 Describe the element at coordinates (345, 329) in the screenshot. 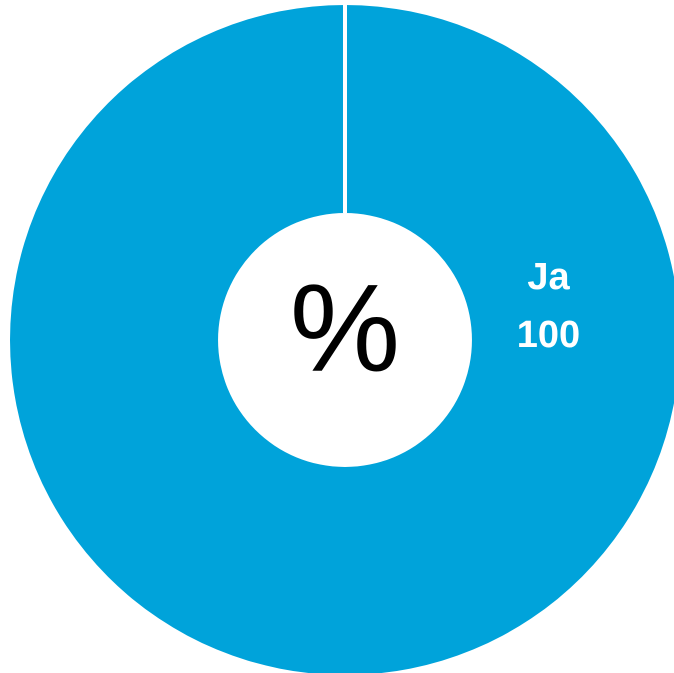

I see `center-label: %` at that location.